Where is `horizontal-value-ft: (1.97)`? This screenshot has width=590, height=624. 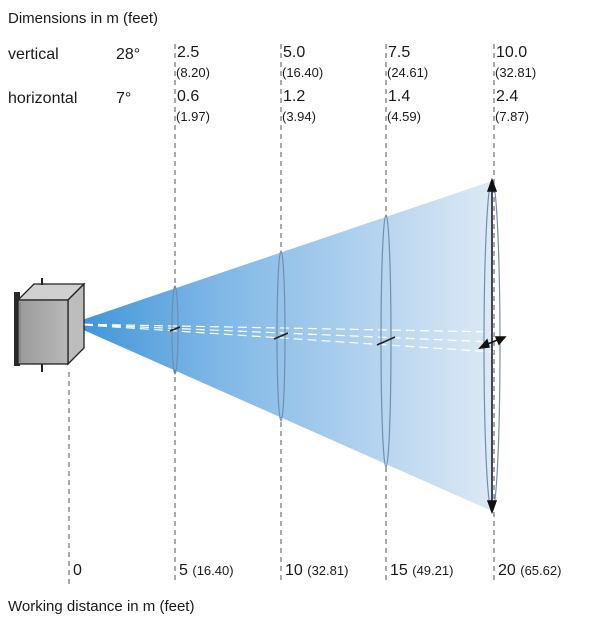 horizontal-value-ft: (1.97) is located at coordinates (193, 116).